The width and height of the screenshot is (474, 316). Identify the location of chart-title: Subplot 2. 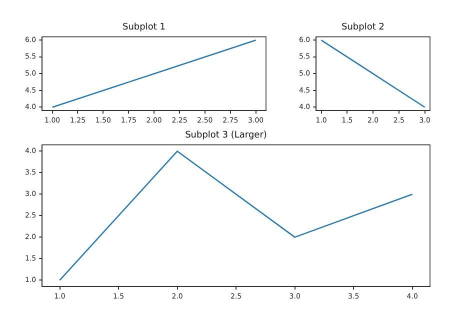
(363, 27).